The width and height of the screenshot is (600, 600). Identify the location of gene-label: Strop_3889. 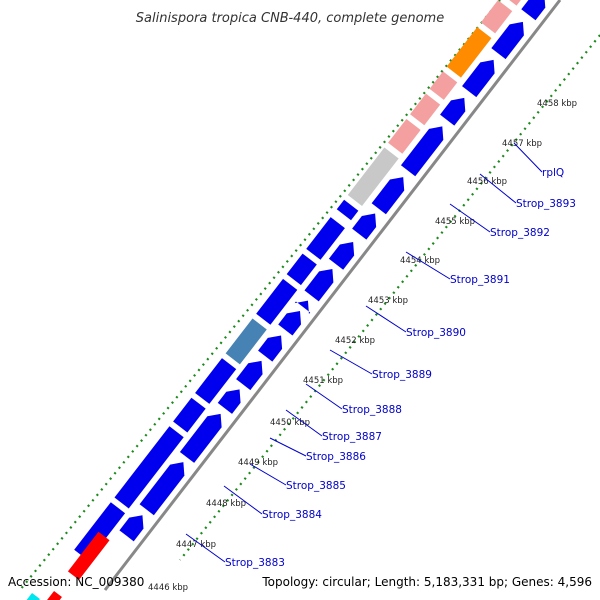
(402, 375).